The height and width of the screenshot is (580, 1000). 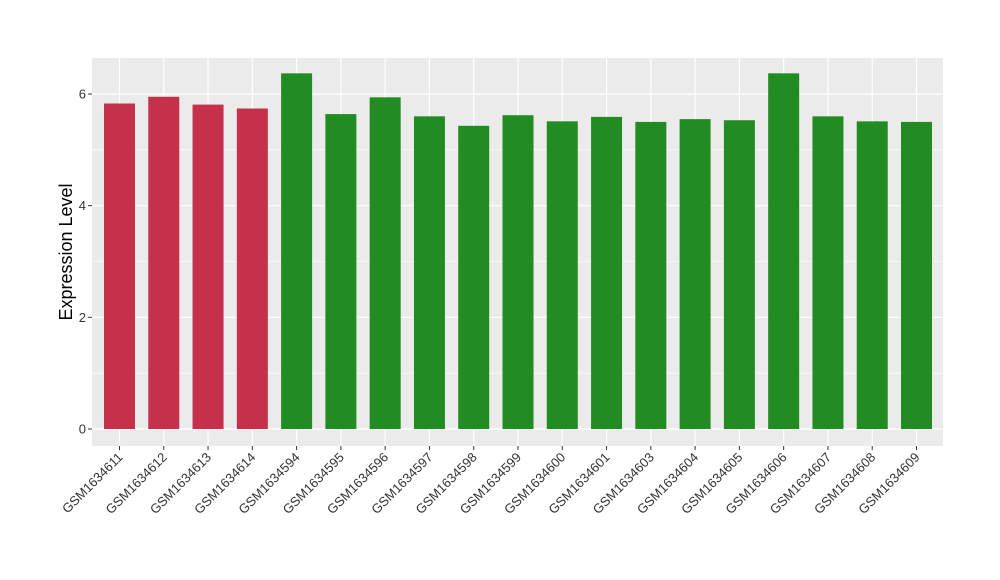 What do you see at coordinates (82, 205) in the screenshot?
I see `y-tick-label: 4` at bounding box center [82, 205].